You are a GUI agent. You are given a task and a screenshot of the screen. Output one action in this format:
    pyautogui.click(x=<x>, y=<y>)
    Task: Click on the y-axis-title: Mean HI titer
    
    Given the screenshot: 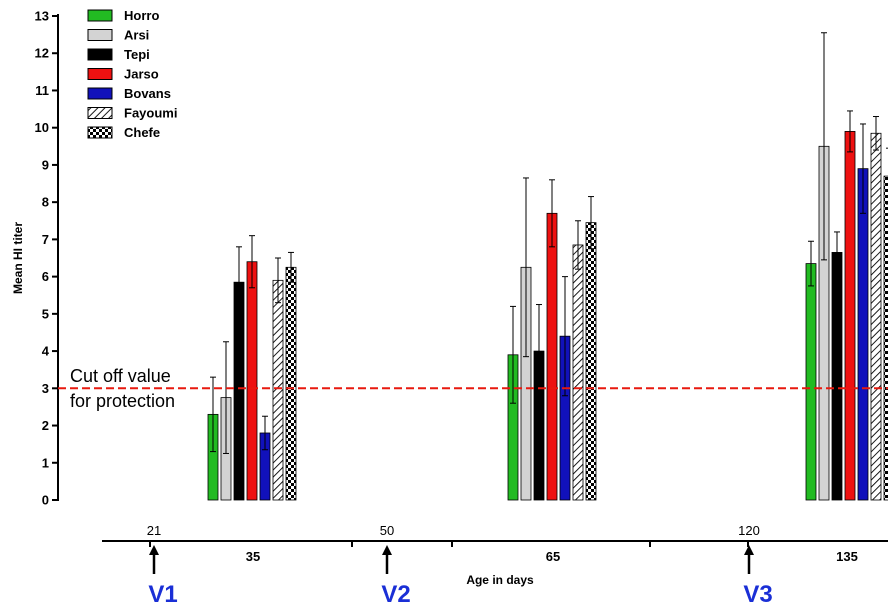 What is the action you would take?
    pyautogui.click(x=18, y=258)
    